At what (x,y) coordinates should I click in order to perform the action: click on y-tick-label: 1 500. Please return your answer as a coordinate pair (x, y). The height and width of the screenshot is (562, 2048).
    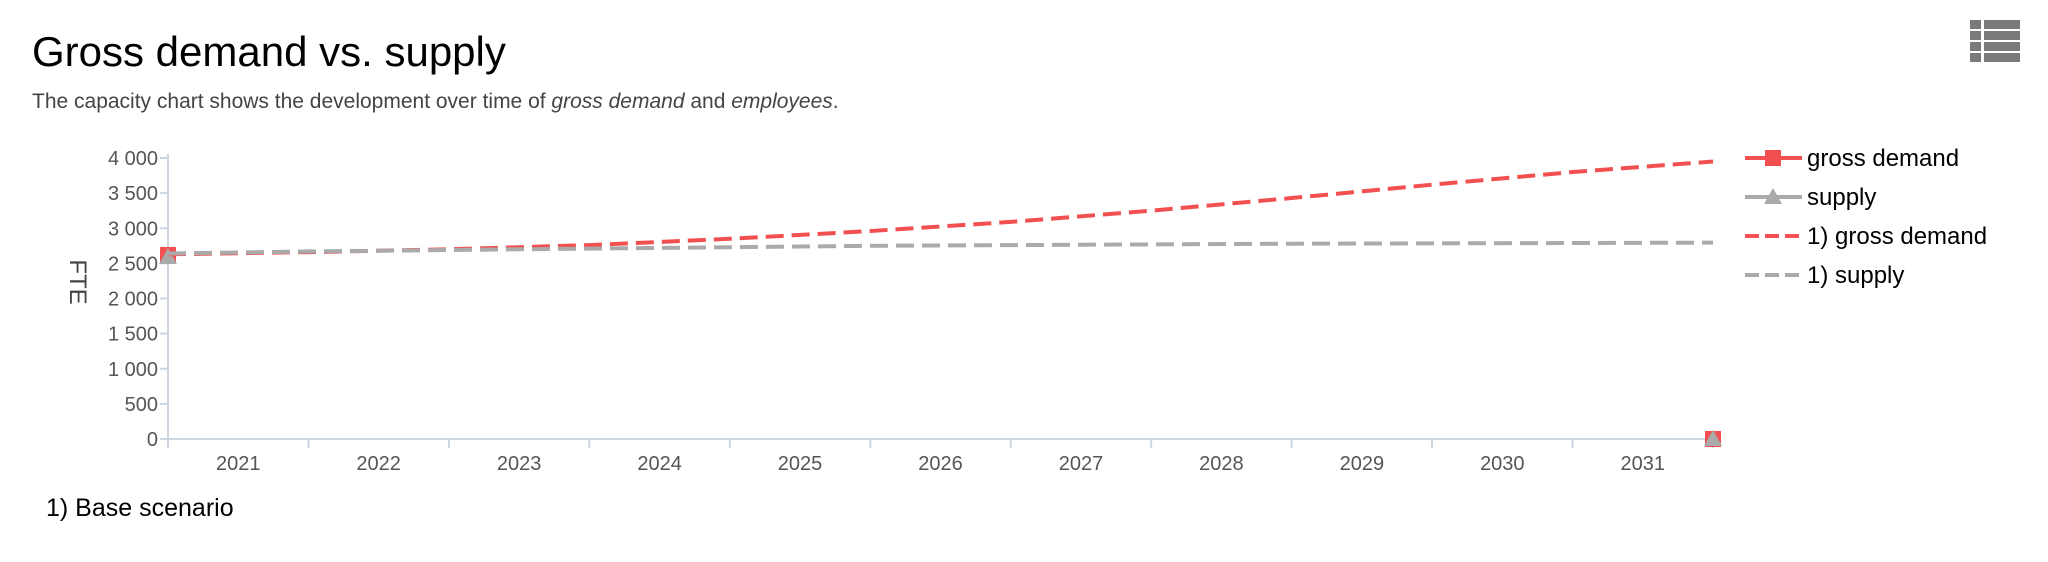
    Looking at the image, I should click on (133, 335).